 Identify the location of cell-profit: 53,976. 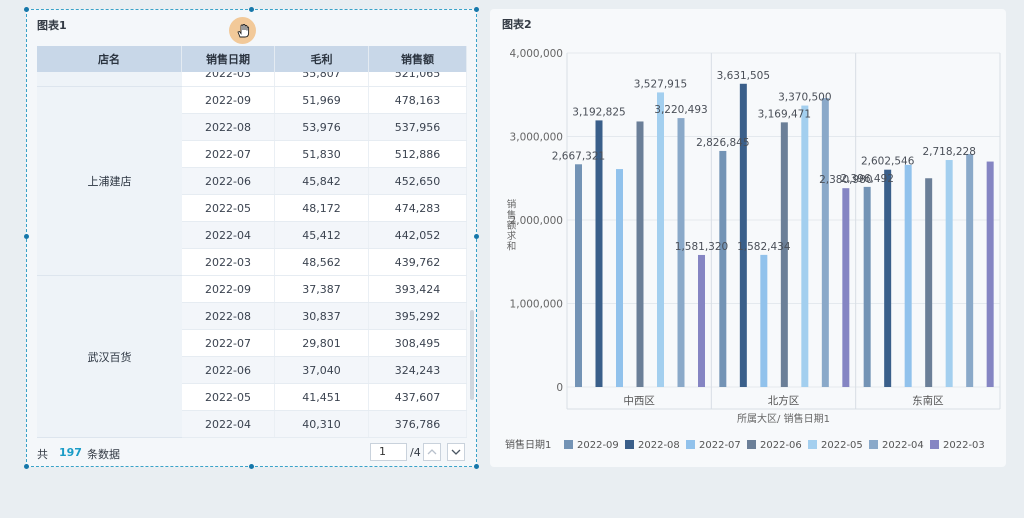
(322, 127).